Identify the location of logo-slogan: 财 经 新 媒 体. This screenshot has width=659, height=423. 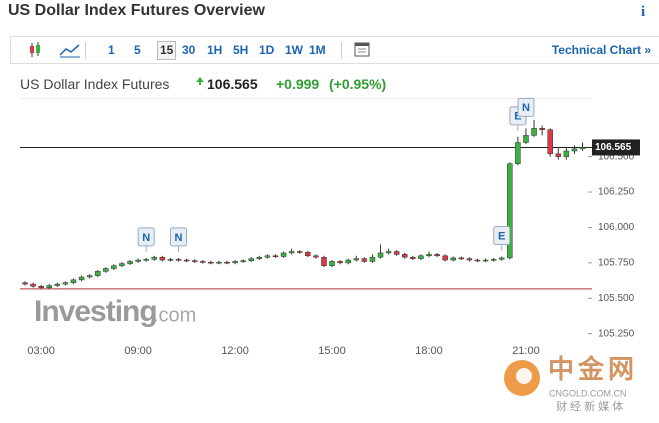
(589, 406).